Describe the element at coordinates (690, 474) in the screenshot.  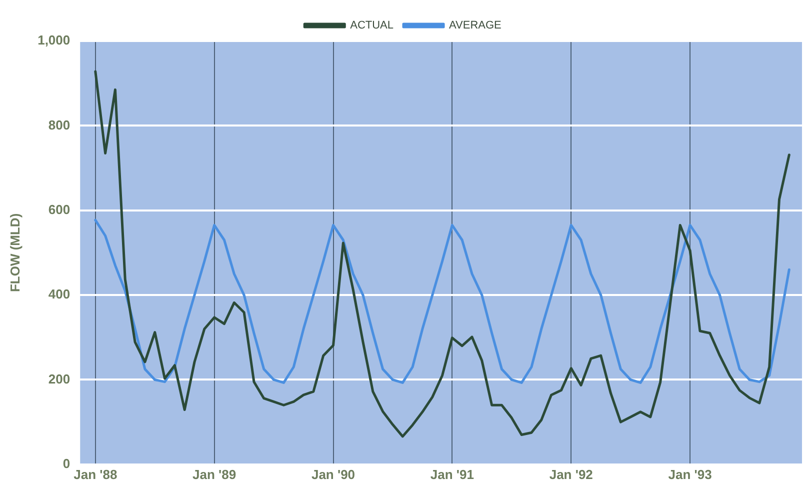
I see `x-tick-label: Jan '93` at that location.